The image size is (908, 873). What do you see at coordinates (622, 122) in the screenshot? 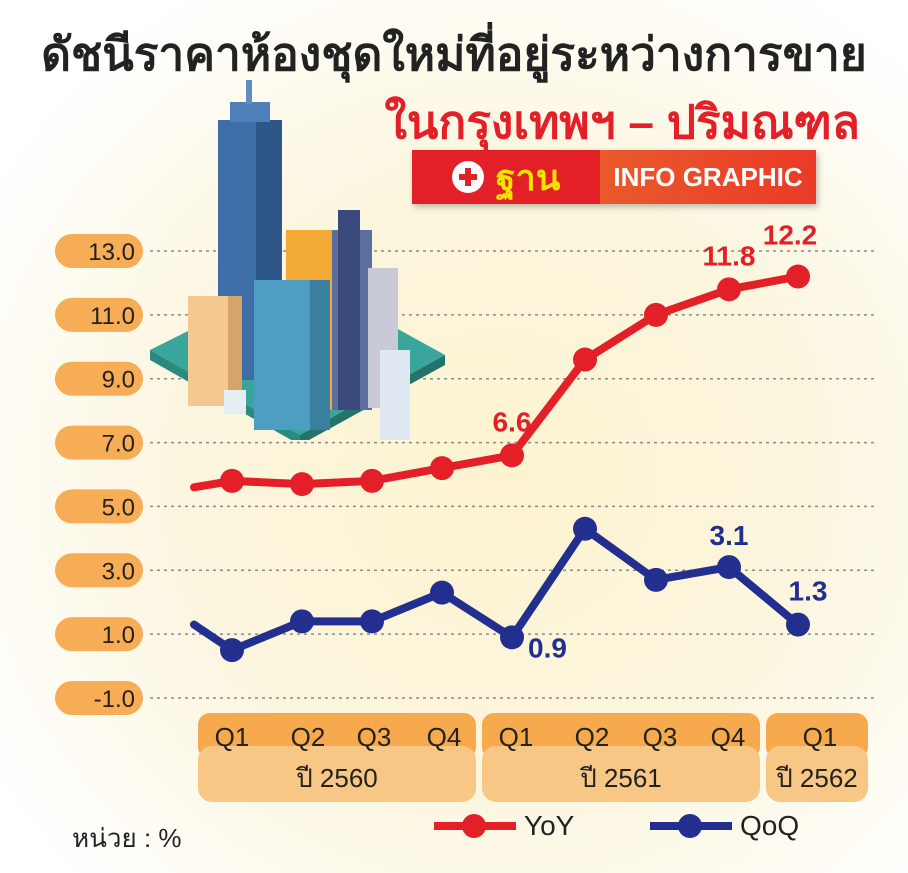
I see `chart-subtitle: ในกรุงเทพฯ – ปริมณฑล` at bounding box center [622, 122].